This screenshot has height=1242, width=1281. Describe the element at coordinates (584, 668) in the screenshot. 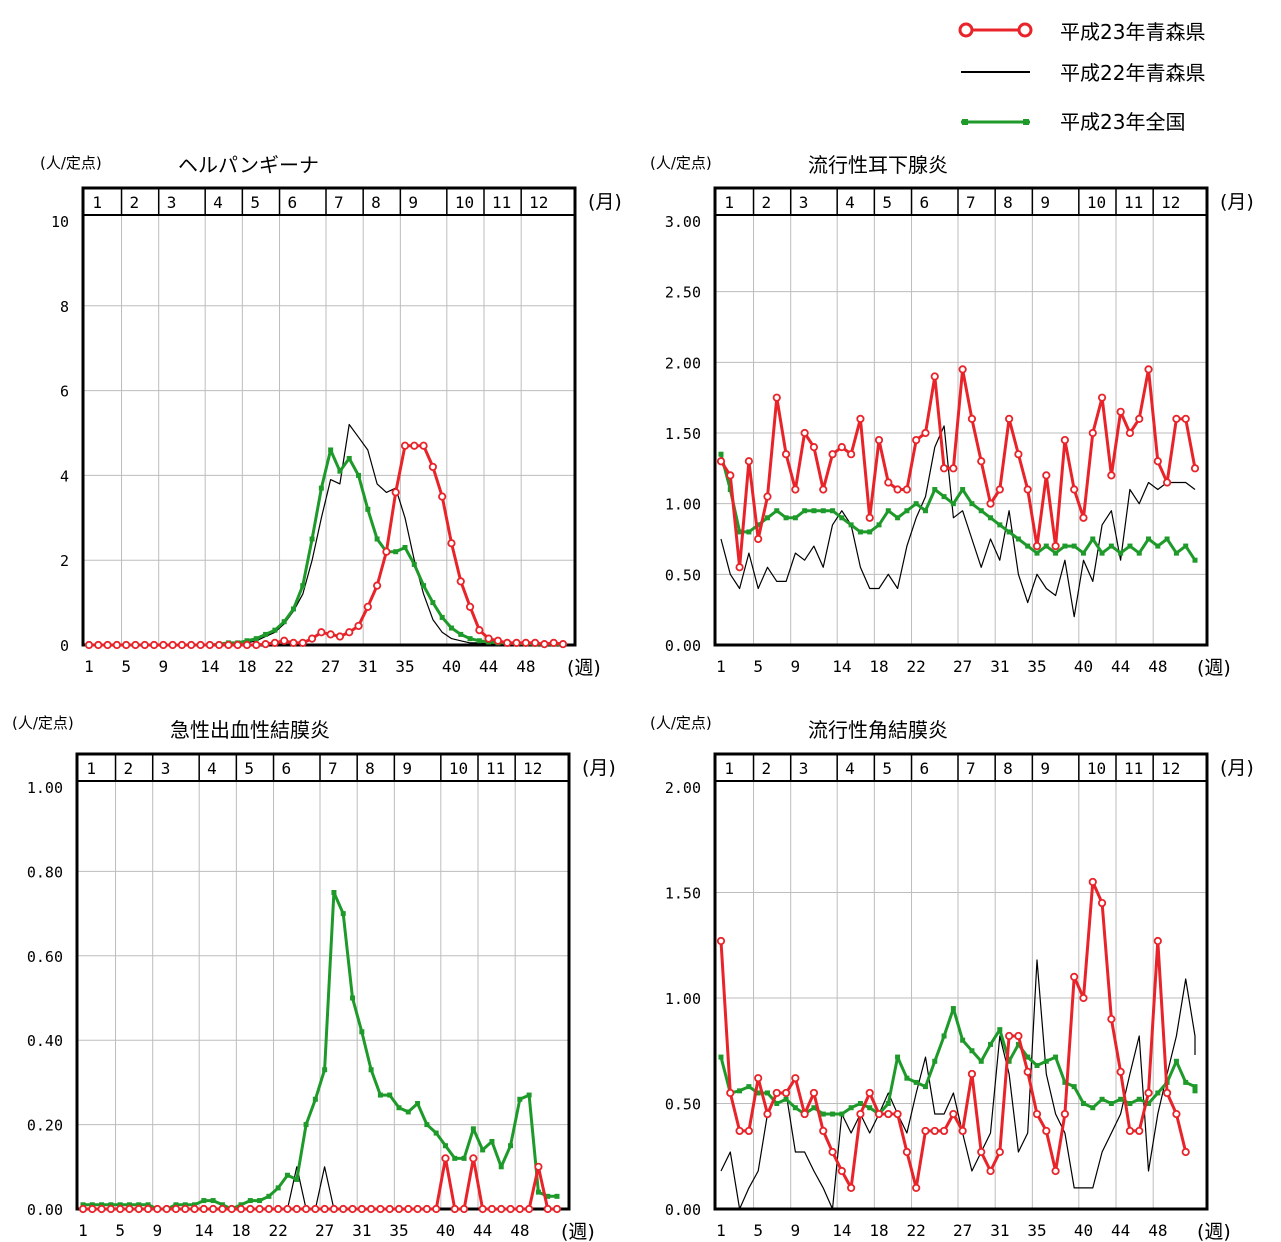

I see `week-axis-label: (週)` at that location.